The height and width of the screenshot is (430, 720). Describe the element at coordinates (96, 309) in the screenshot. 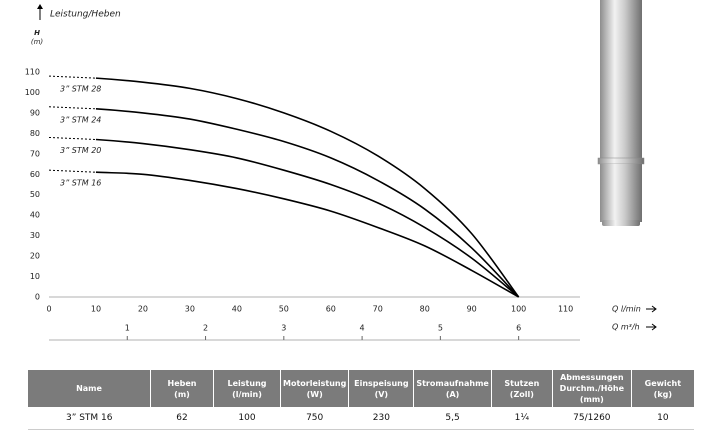

I see `x-tick-label: 10` at that location.